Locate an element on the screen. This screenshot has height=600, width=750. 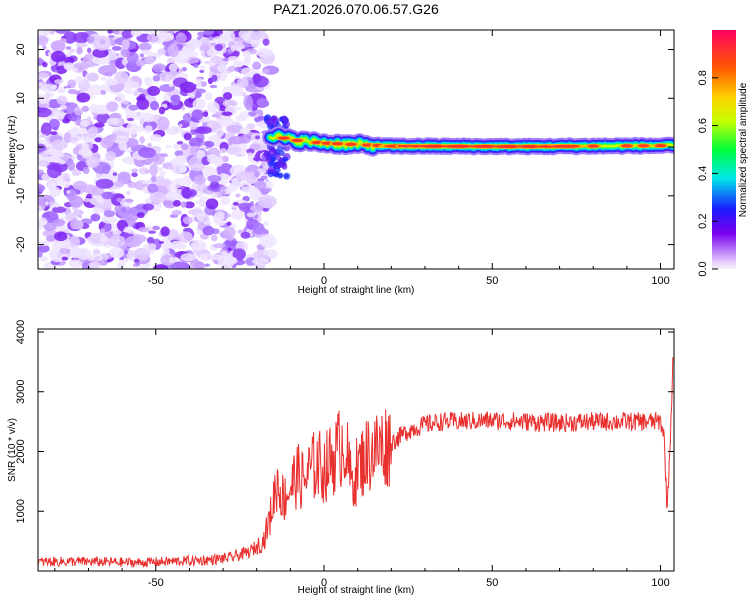
spectrogram-ytick-label: 0 is located at coordinates (21, 147).